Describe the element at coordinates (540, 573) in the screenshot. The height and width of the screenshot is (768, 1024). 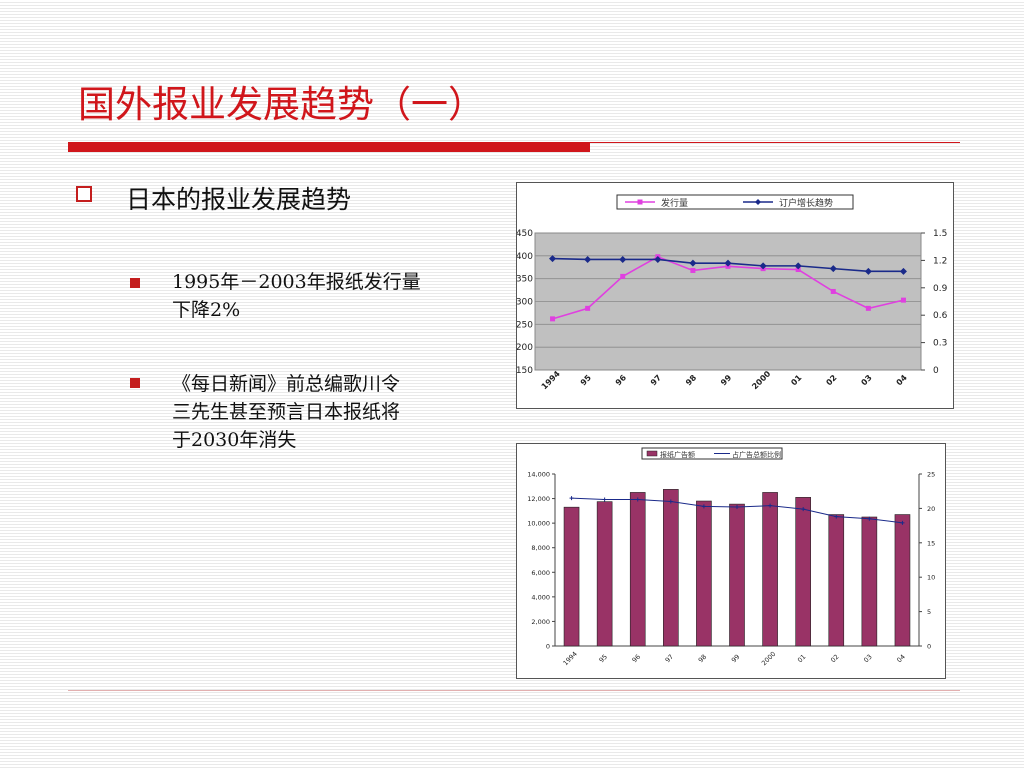
I see `y-left-tick-label: 6,000` at that location.